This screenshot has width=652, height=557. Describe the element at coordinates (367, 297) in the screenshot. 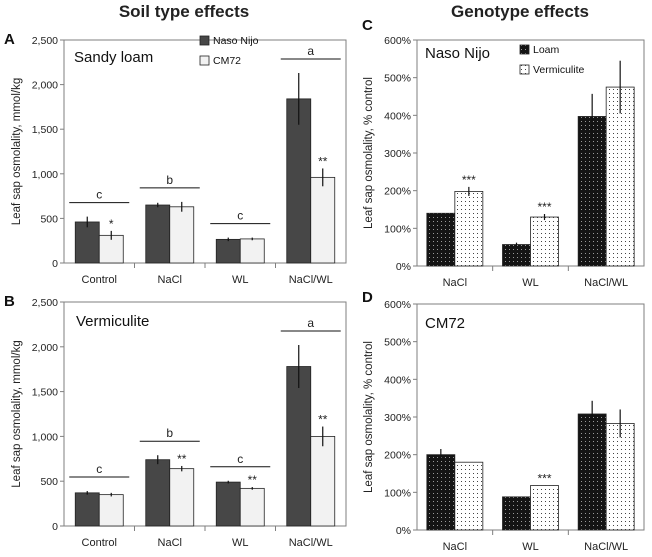

I see `panel-letter: D` at that location.